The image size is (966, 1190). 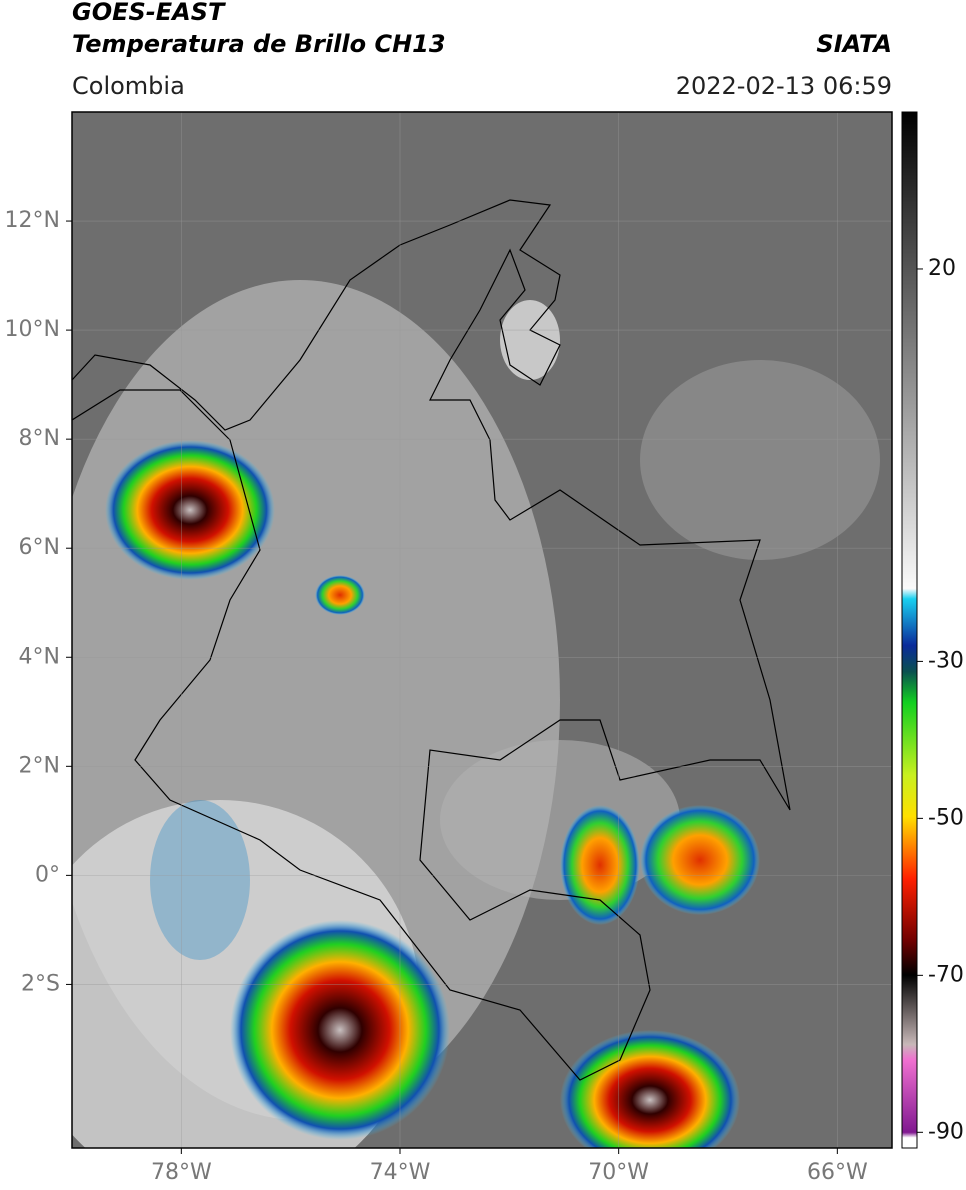 I want to click on lat-tick-label: 4°N, so click(x=39, y=656).